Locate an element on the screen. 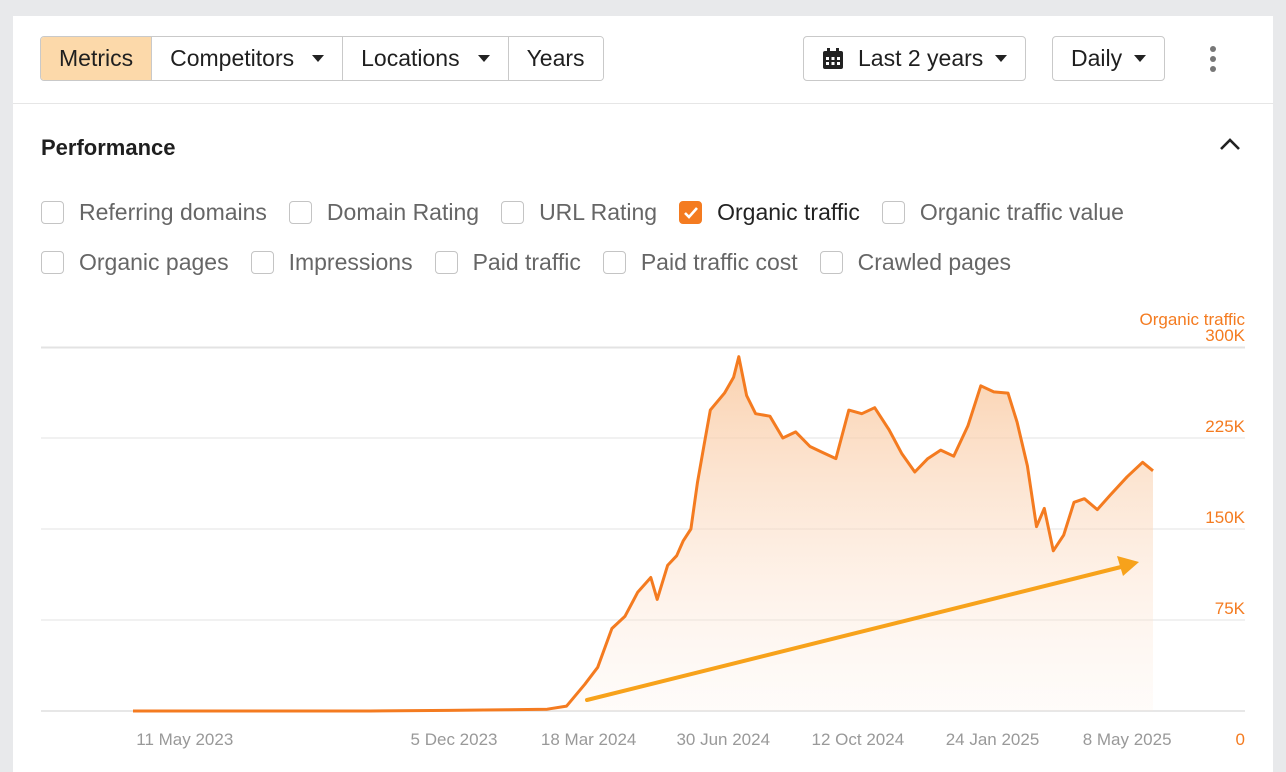  tab-locations: Locations is located at coordinates (426, 58).